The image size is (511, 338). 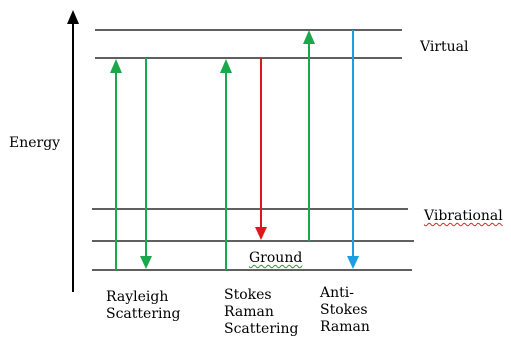 What do you see at coordinates (345, 327) in the screenshot?
I see `anti-stokes-label-line-3: Raman` at bounding box center [345, 327].